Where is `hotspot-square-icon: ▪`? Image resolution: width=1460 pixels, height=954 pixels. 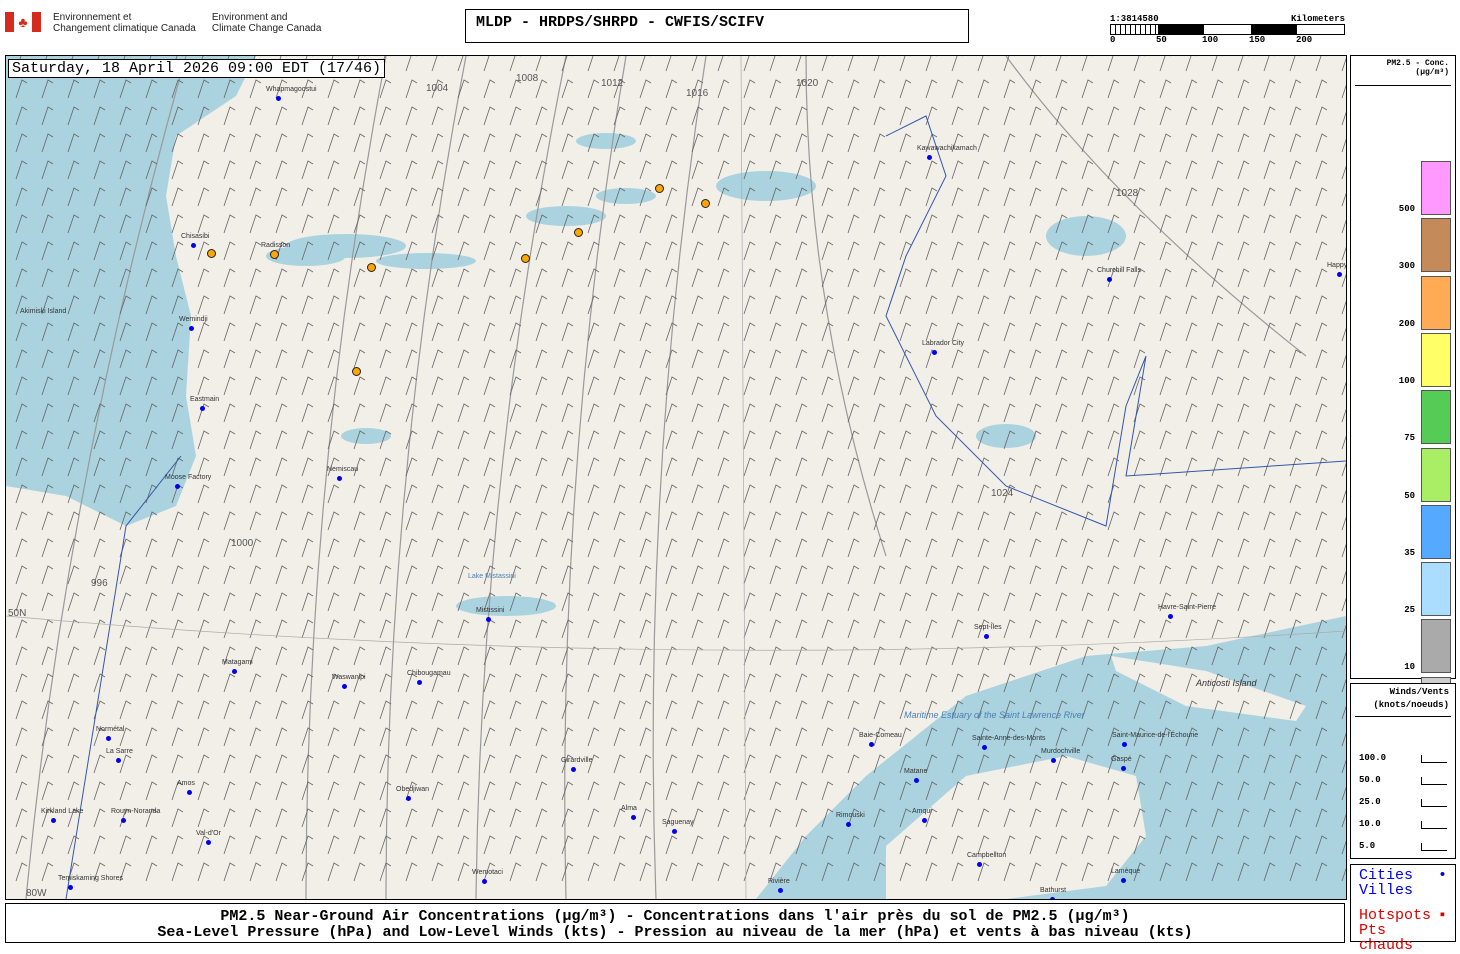
hotspot-square-icon: ▪ is located at coordinates (1442, 915).